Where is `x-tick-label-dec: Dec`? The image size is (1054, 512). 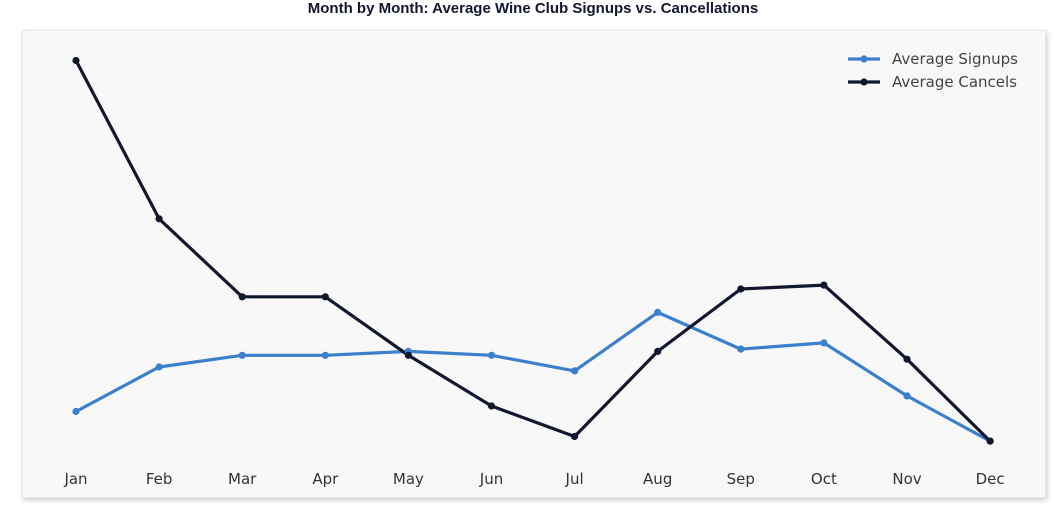
x-tick-label-dec: Dec is located at coordinates (990, 479).